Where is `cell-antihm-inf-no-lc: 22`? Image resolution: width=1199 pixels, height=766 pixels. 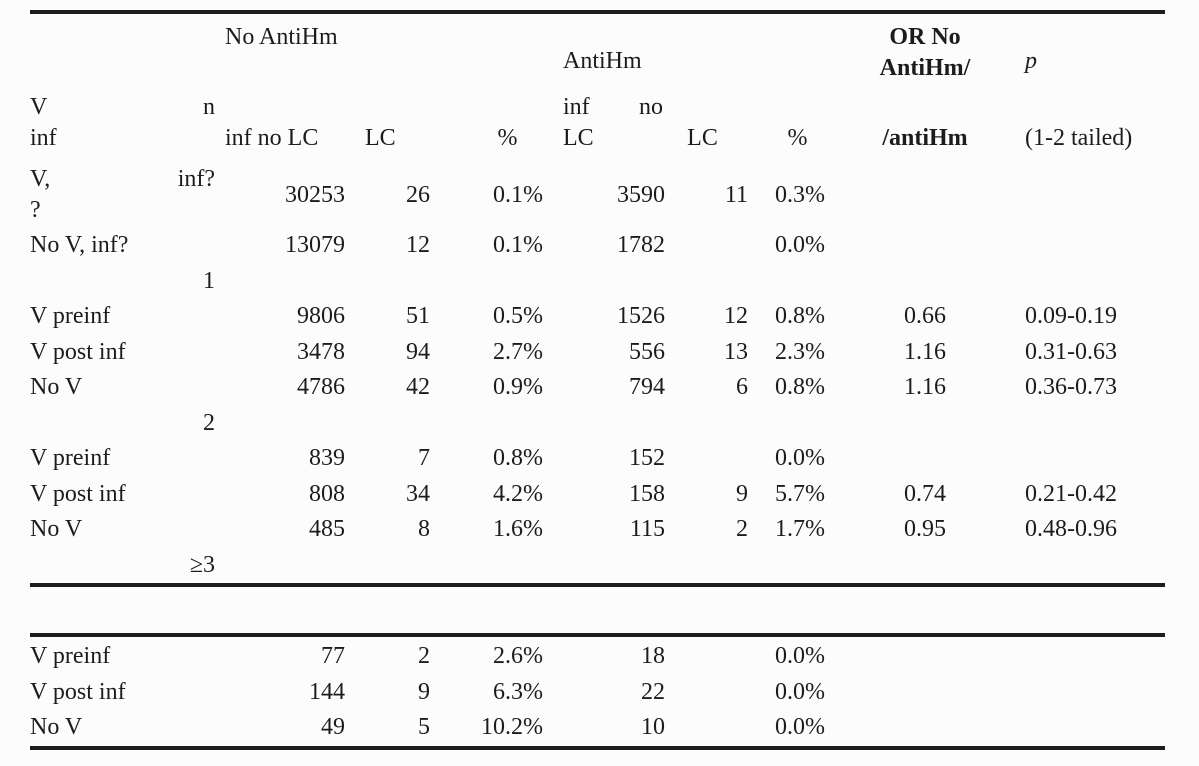
cell-antihm-inf-no-lc: 22 is located at coordinates (653, 691).